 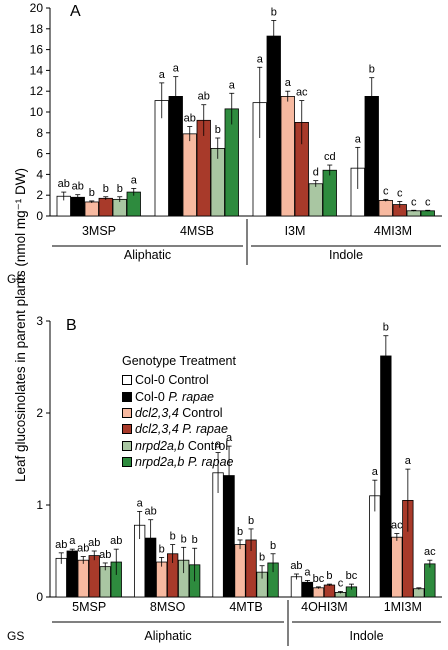 What do you see at coordinates (37, 50) in the screenshot?
I see `y-tick-label-a: 16` at bounding box center [37, 50].